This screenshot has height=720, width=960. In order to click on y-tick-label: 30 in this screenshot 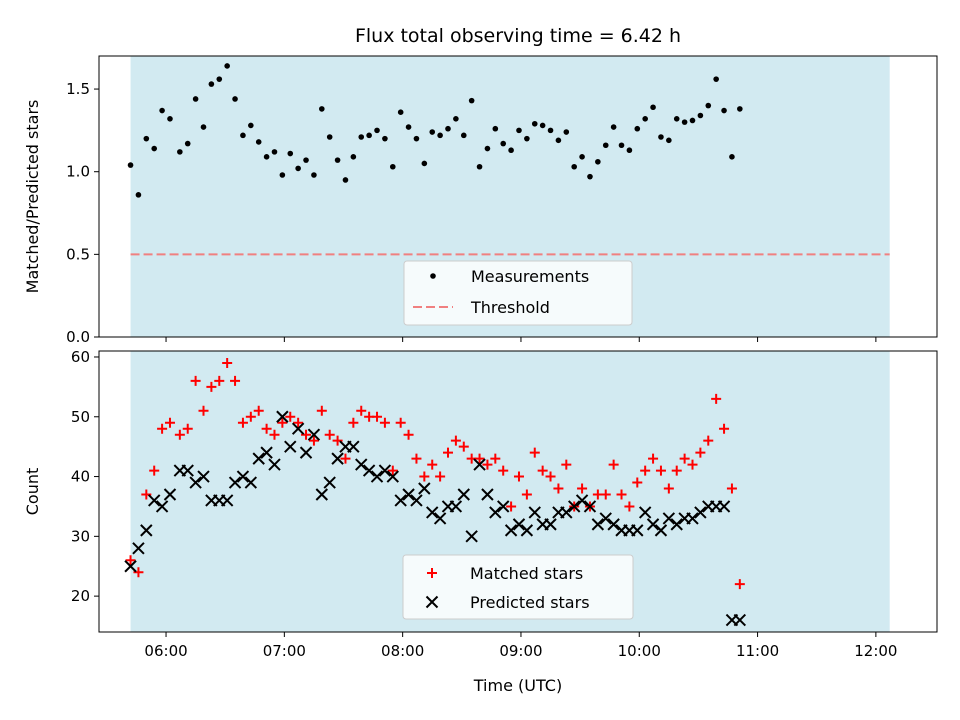, I will do `click(80, 536)`.